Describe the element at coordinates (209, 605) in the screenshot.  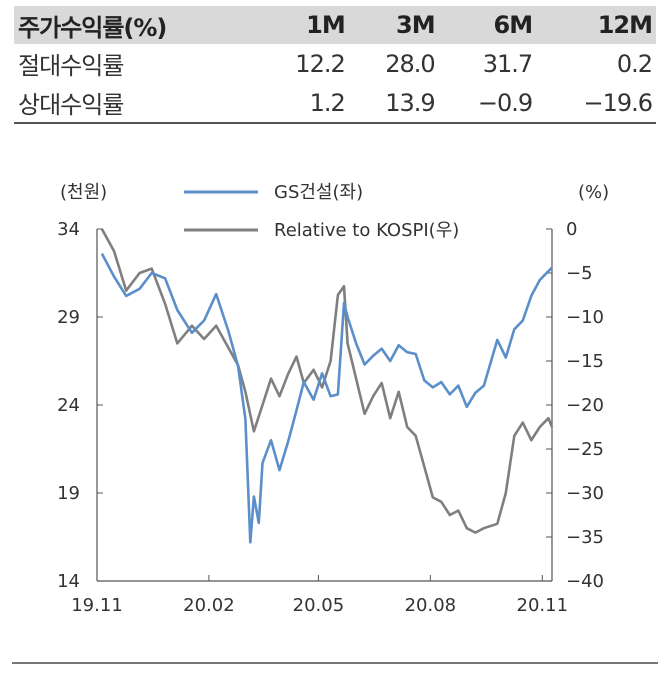
I see `x-tick-label: 20.02` at that location.